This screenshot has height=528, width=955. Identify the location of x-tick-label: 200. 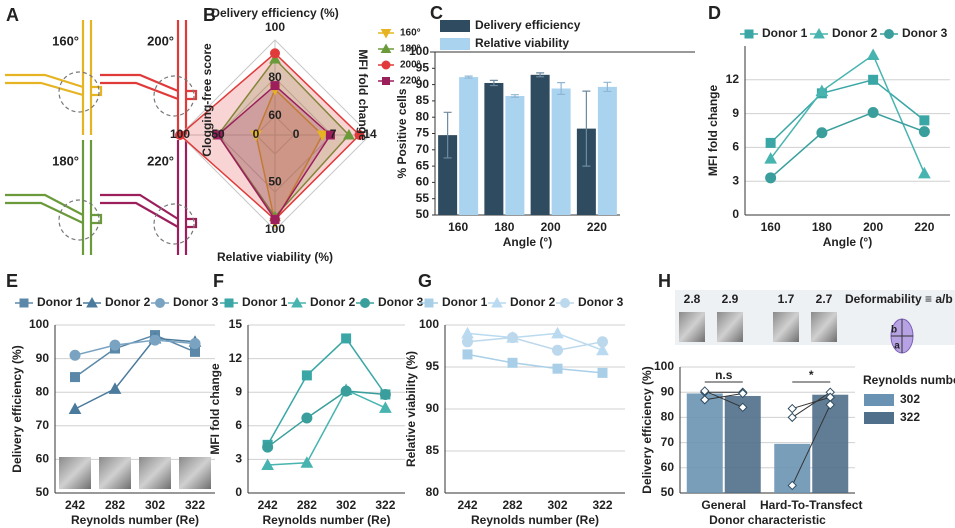
(873, 227).